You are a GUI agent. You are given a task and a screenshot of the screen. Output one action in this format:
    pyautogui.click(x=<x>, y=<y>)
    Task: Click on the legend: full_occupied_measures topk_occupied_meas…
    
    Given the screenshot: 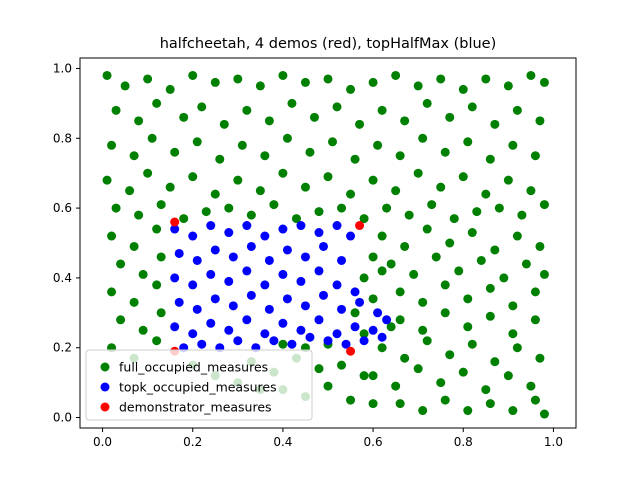 What is the action you would take?
    pyautogui.click(x=199, y=385)
    